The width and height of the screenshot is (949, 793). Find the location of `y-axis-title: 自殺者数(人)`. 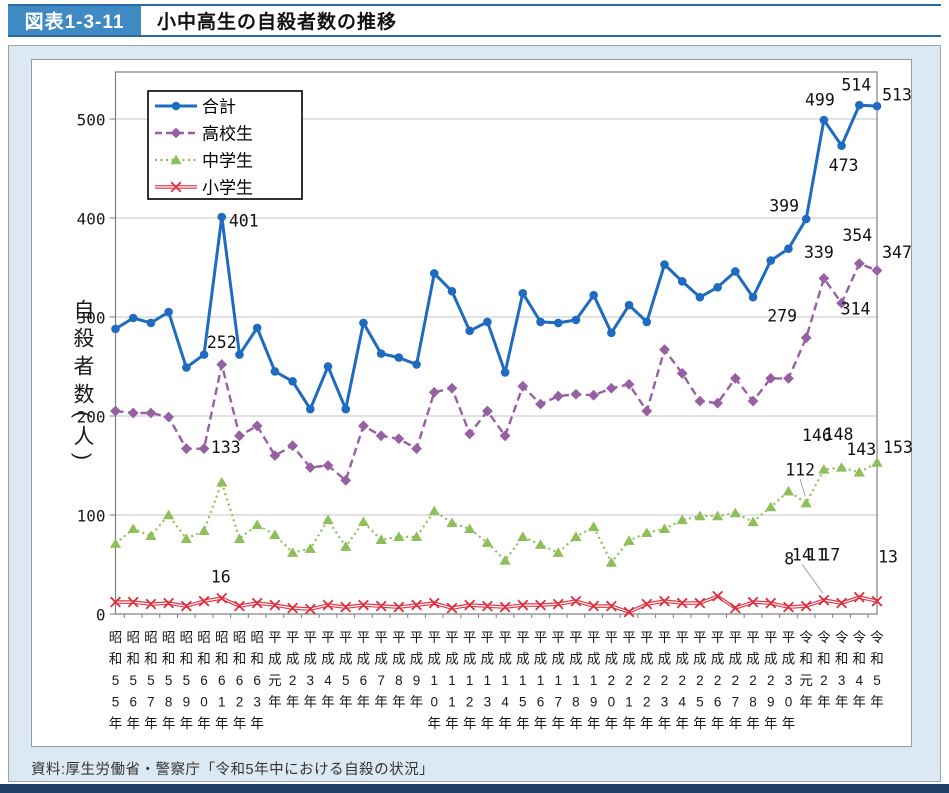

y-axis-title: 自殺者数(人) is located at coordinates (82, 383).